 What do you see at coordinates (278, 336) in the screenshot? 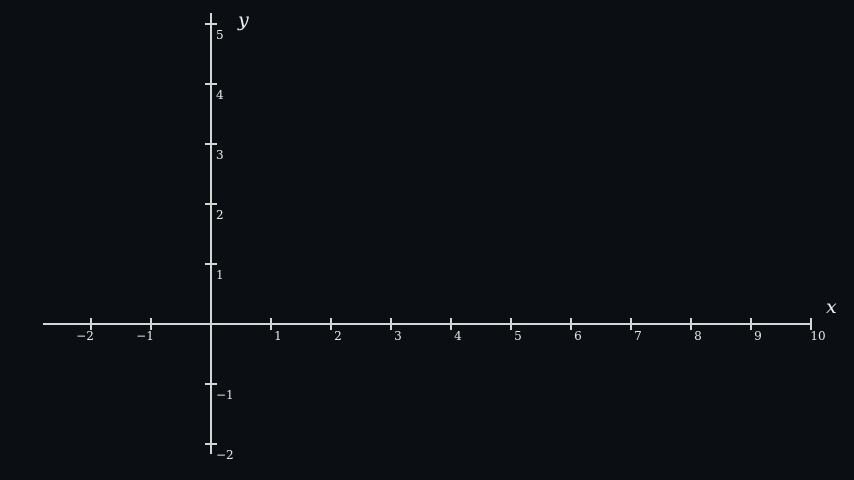
I see `x-tick-label: 1` at bounding box center [278, 336].